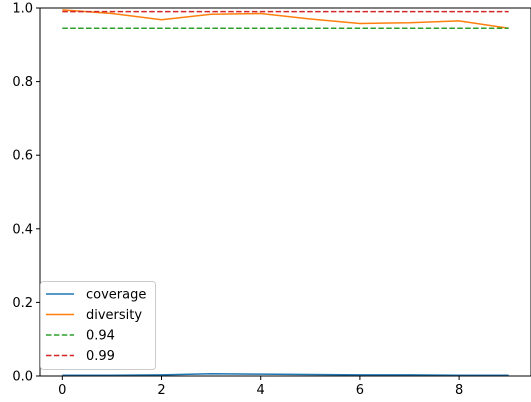  Describe the element at coordinates (26, 193) in the screenshot. I see `y-axis: 0.0 0.2 0.4 0.6 0.8 1.0` at that location.